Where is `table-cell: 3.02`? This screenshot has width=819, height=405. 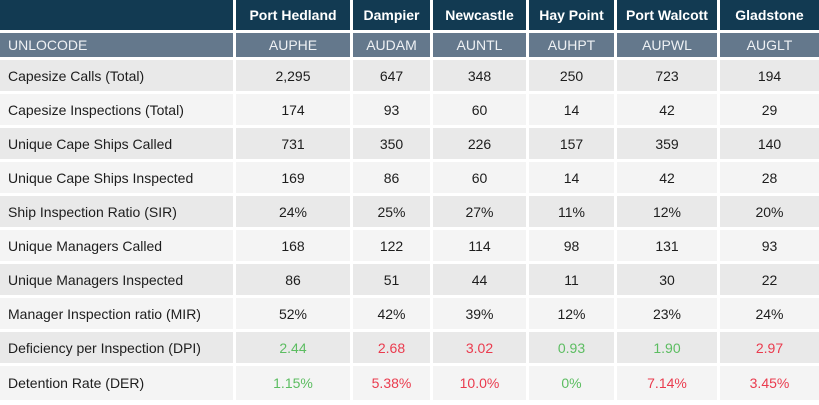 table-cell: 3.02 is located at coordinates (479, 347).